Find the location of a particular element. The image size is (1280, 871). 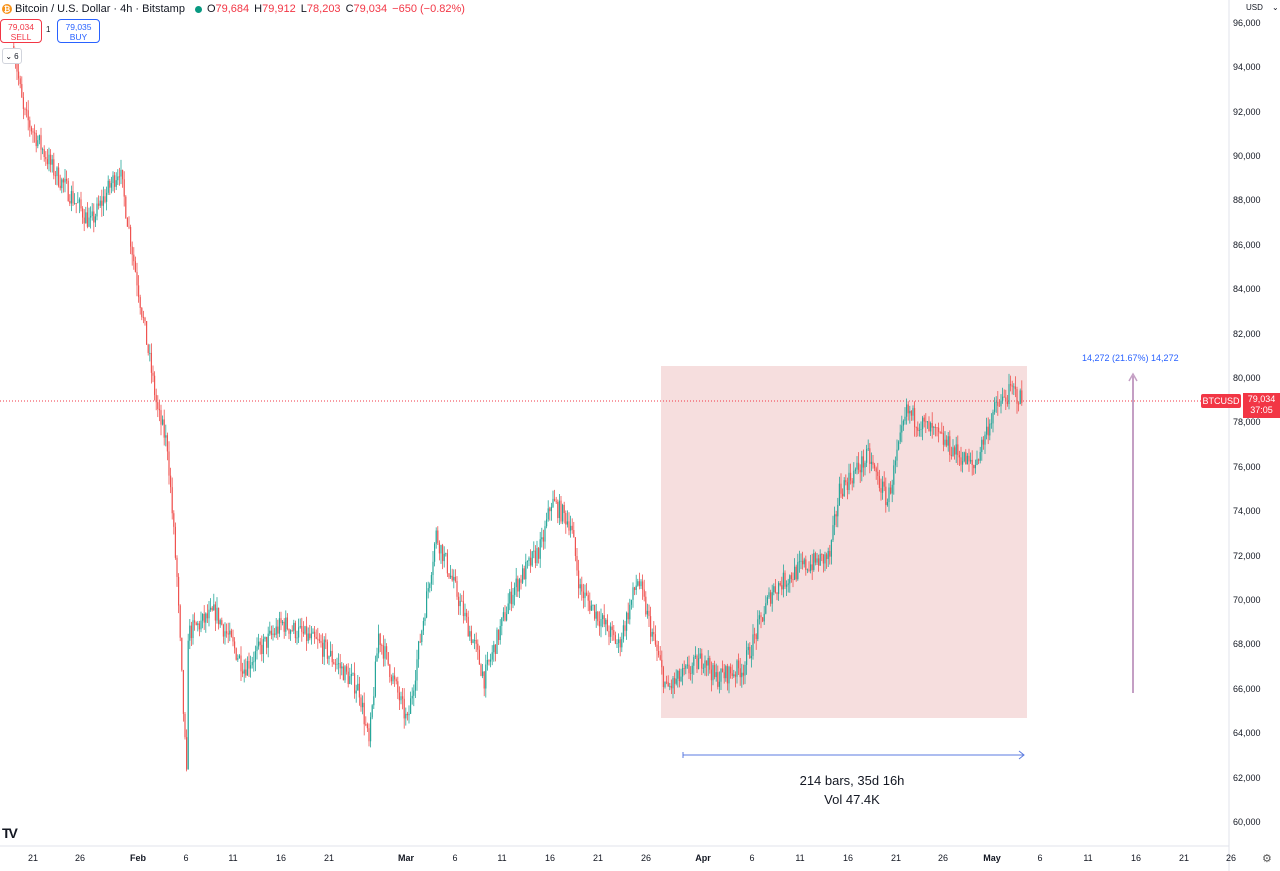

range-fill is located at coordinates (844, 542).